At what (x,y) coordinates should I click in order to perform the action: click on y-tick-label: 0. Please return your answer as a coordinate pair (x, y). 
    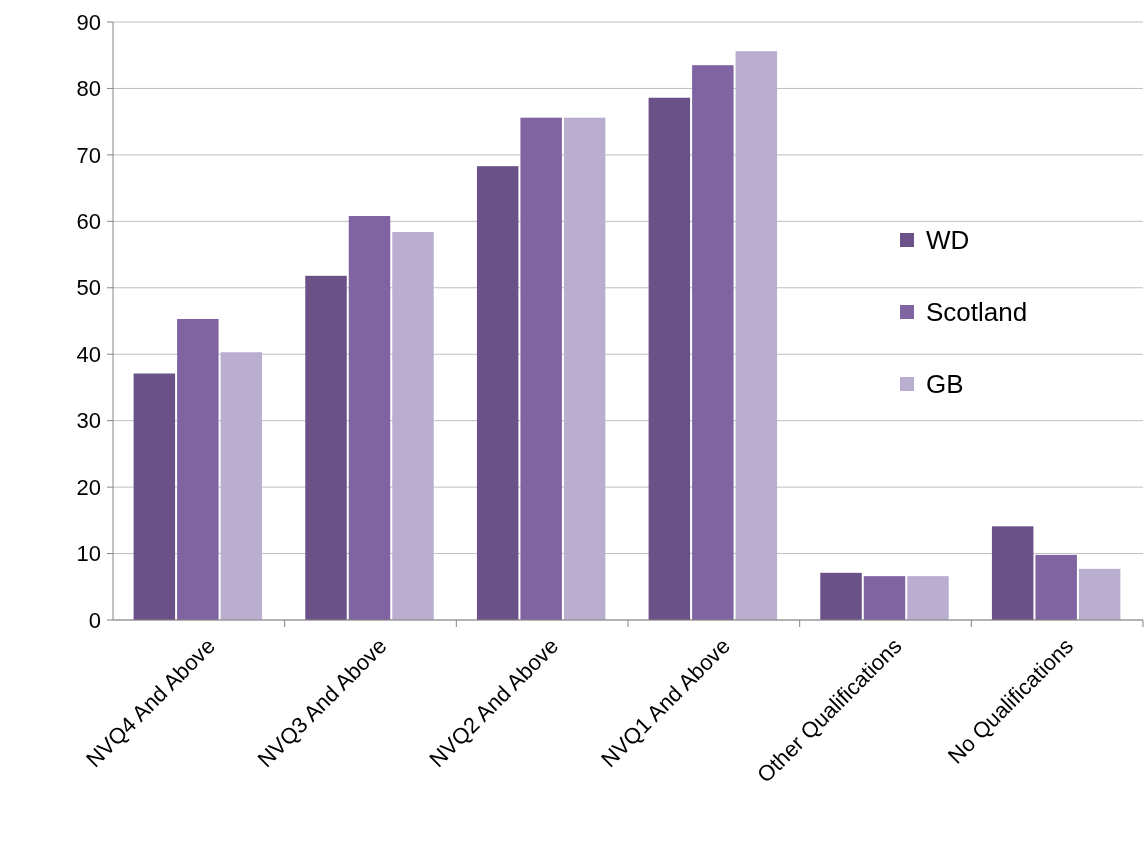
    Looking at the image, I should click on (94, 620).